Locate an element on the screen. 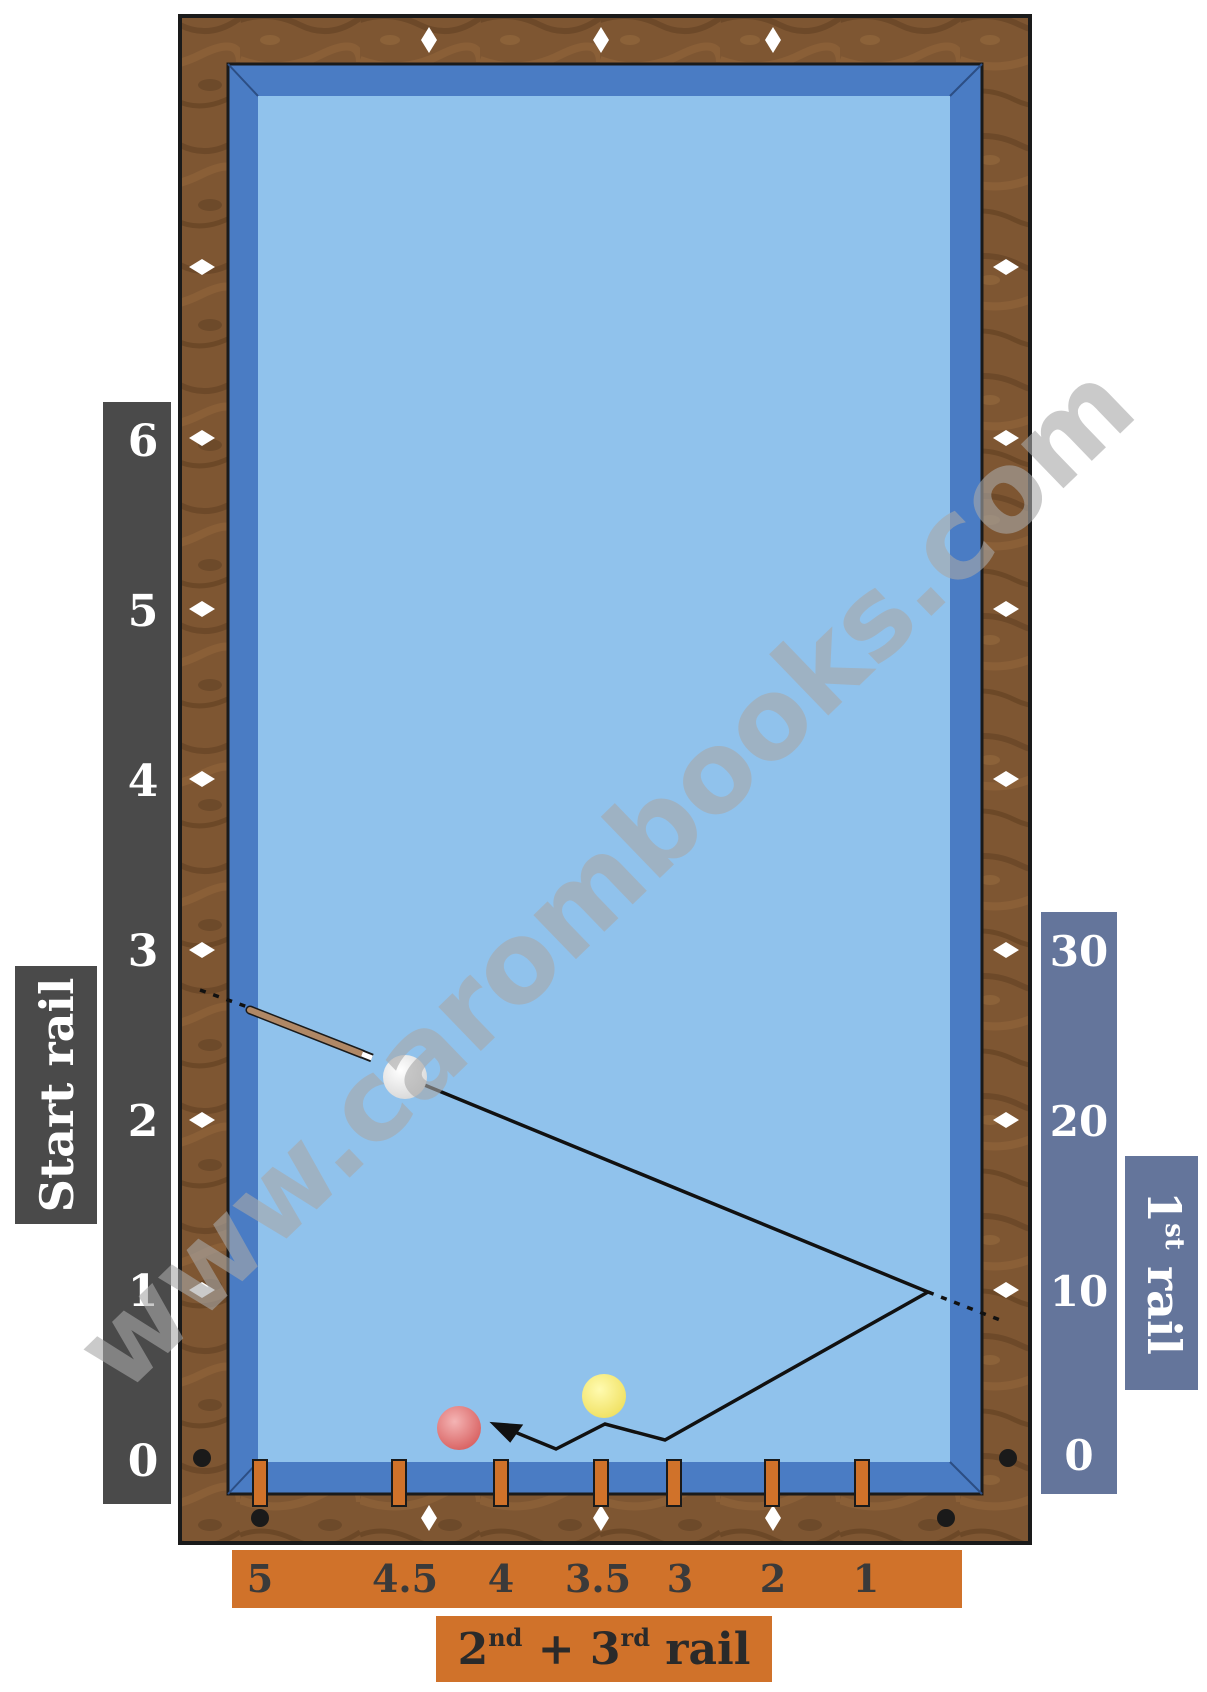  start-rail-title-panel is located at coordinates (56, 1095).